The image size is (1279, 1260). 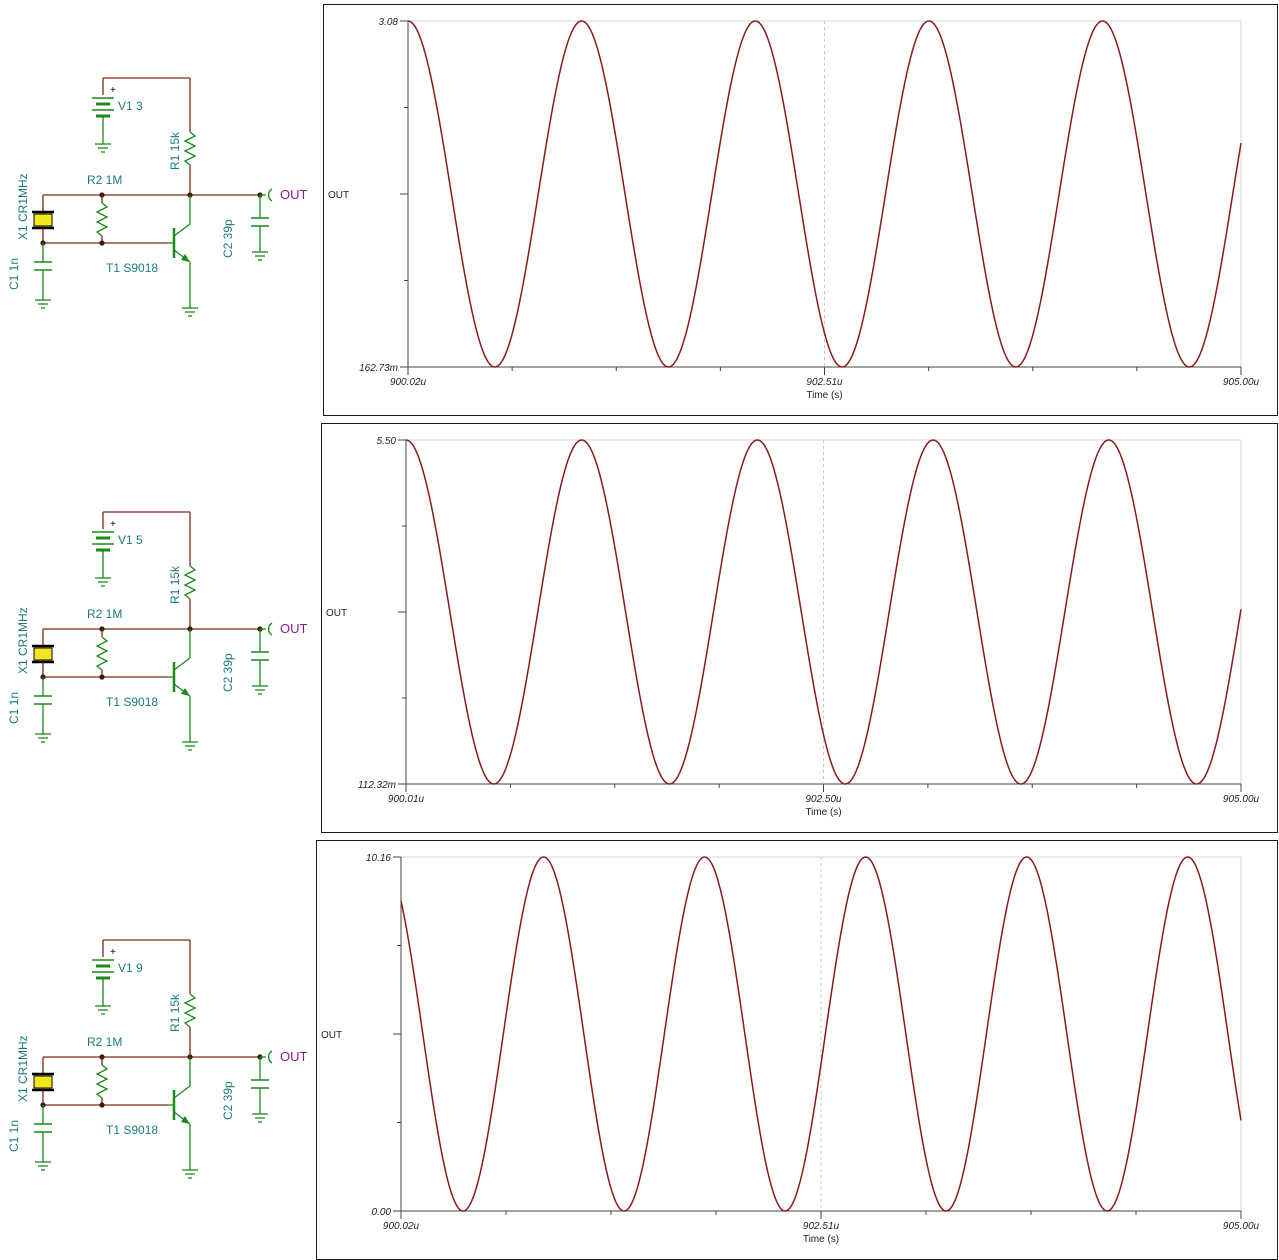 What do you see at coordinates (823, 799) in the screenshot?
I see `x-tick-label-middle: 902.50u` at bounding box center [823, 799].